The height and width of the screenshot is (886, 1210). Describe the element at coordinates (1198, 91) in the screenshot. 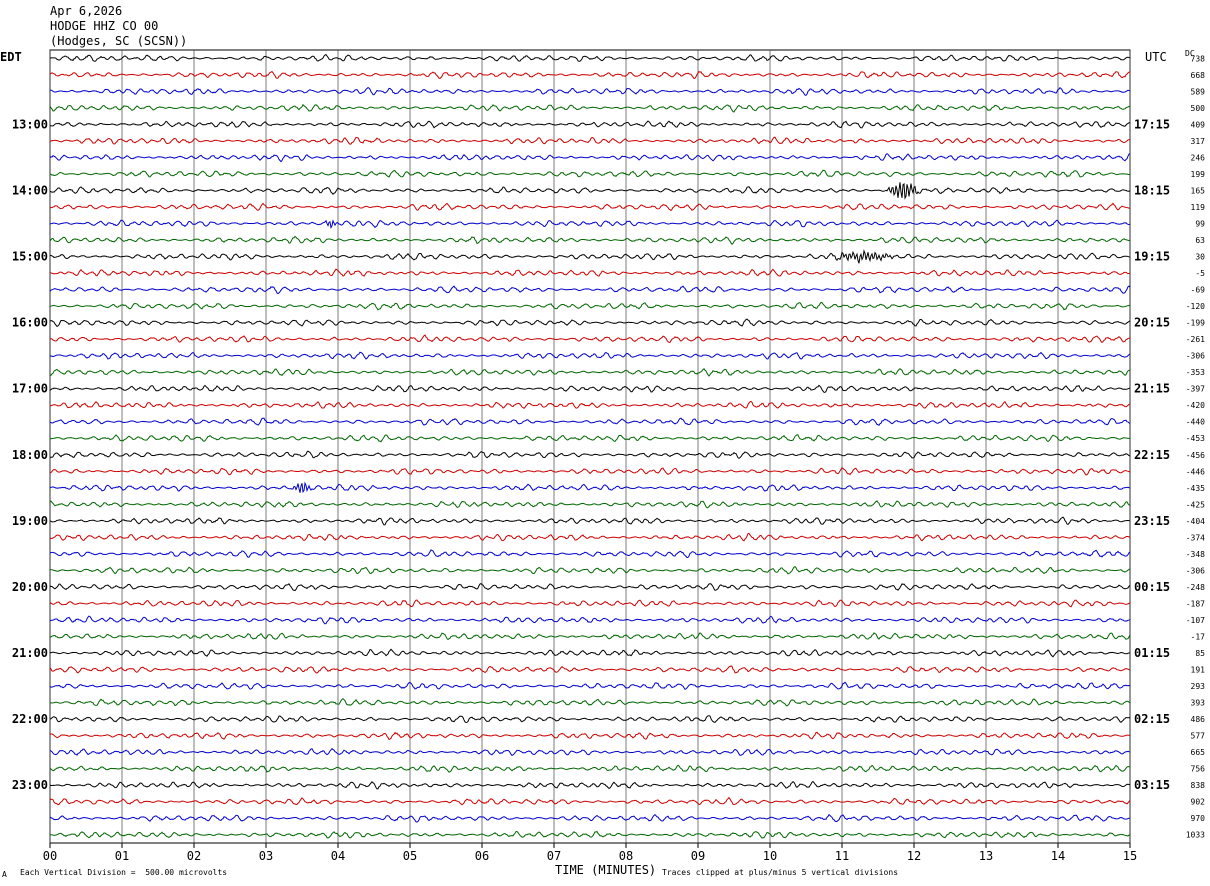

I see `dc-offset-label: 589` at that location.